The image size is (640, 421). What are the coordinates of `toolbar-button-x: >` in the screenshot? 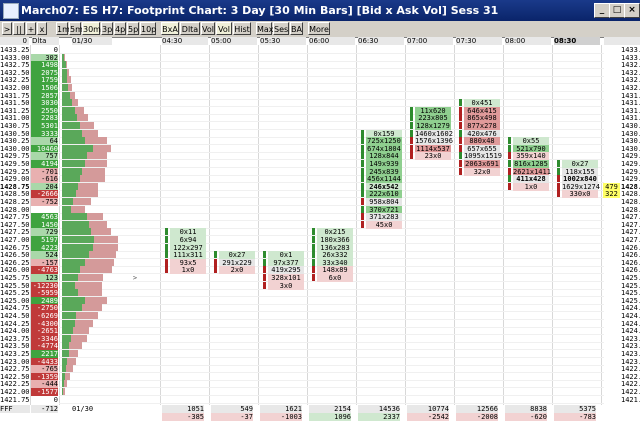 It's located at (7, 28).